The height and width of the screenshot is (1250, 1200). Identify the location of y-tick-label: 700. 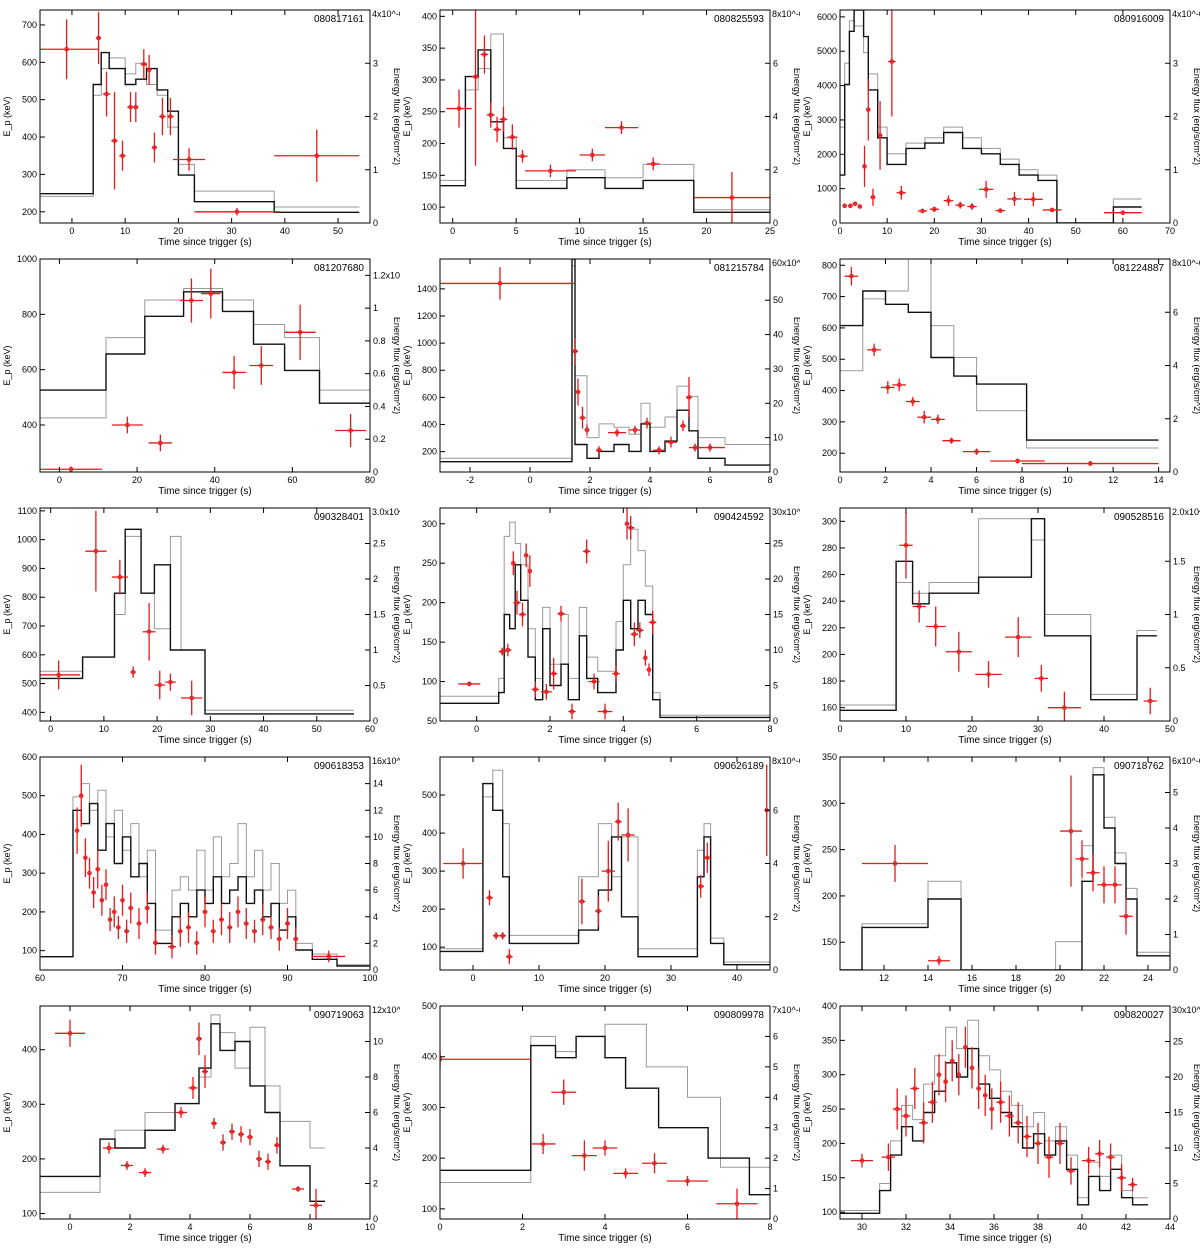
(29, 25).